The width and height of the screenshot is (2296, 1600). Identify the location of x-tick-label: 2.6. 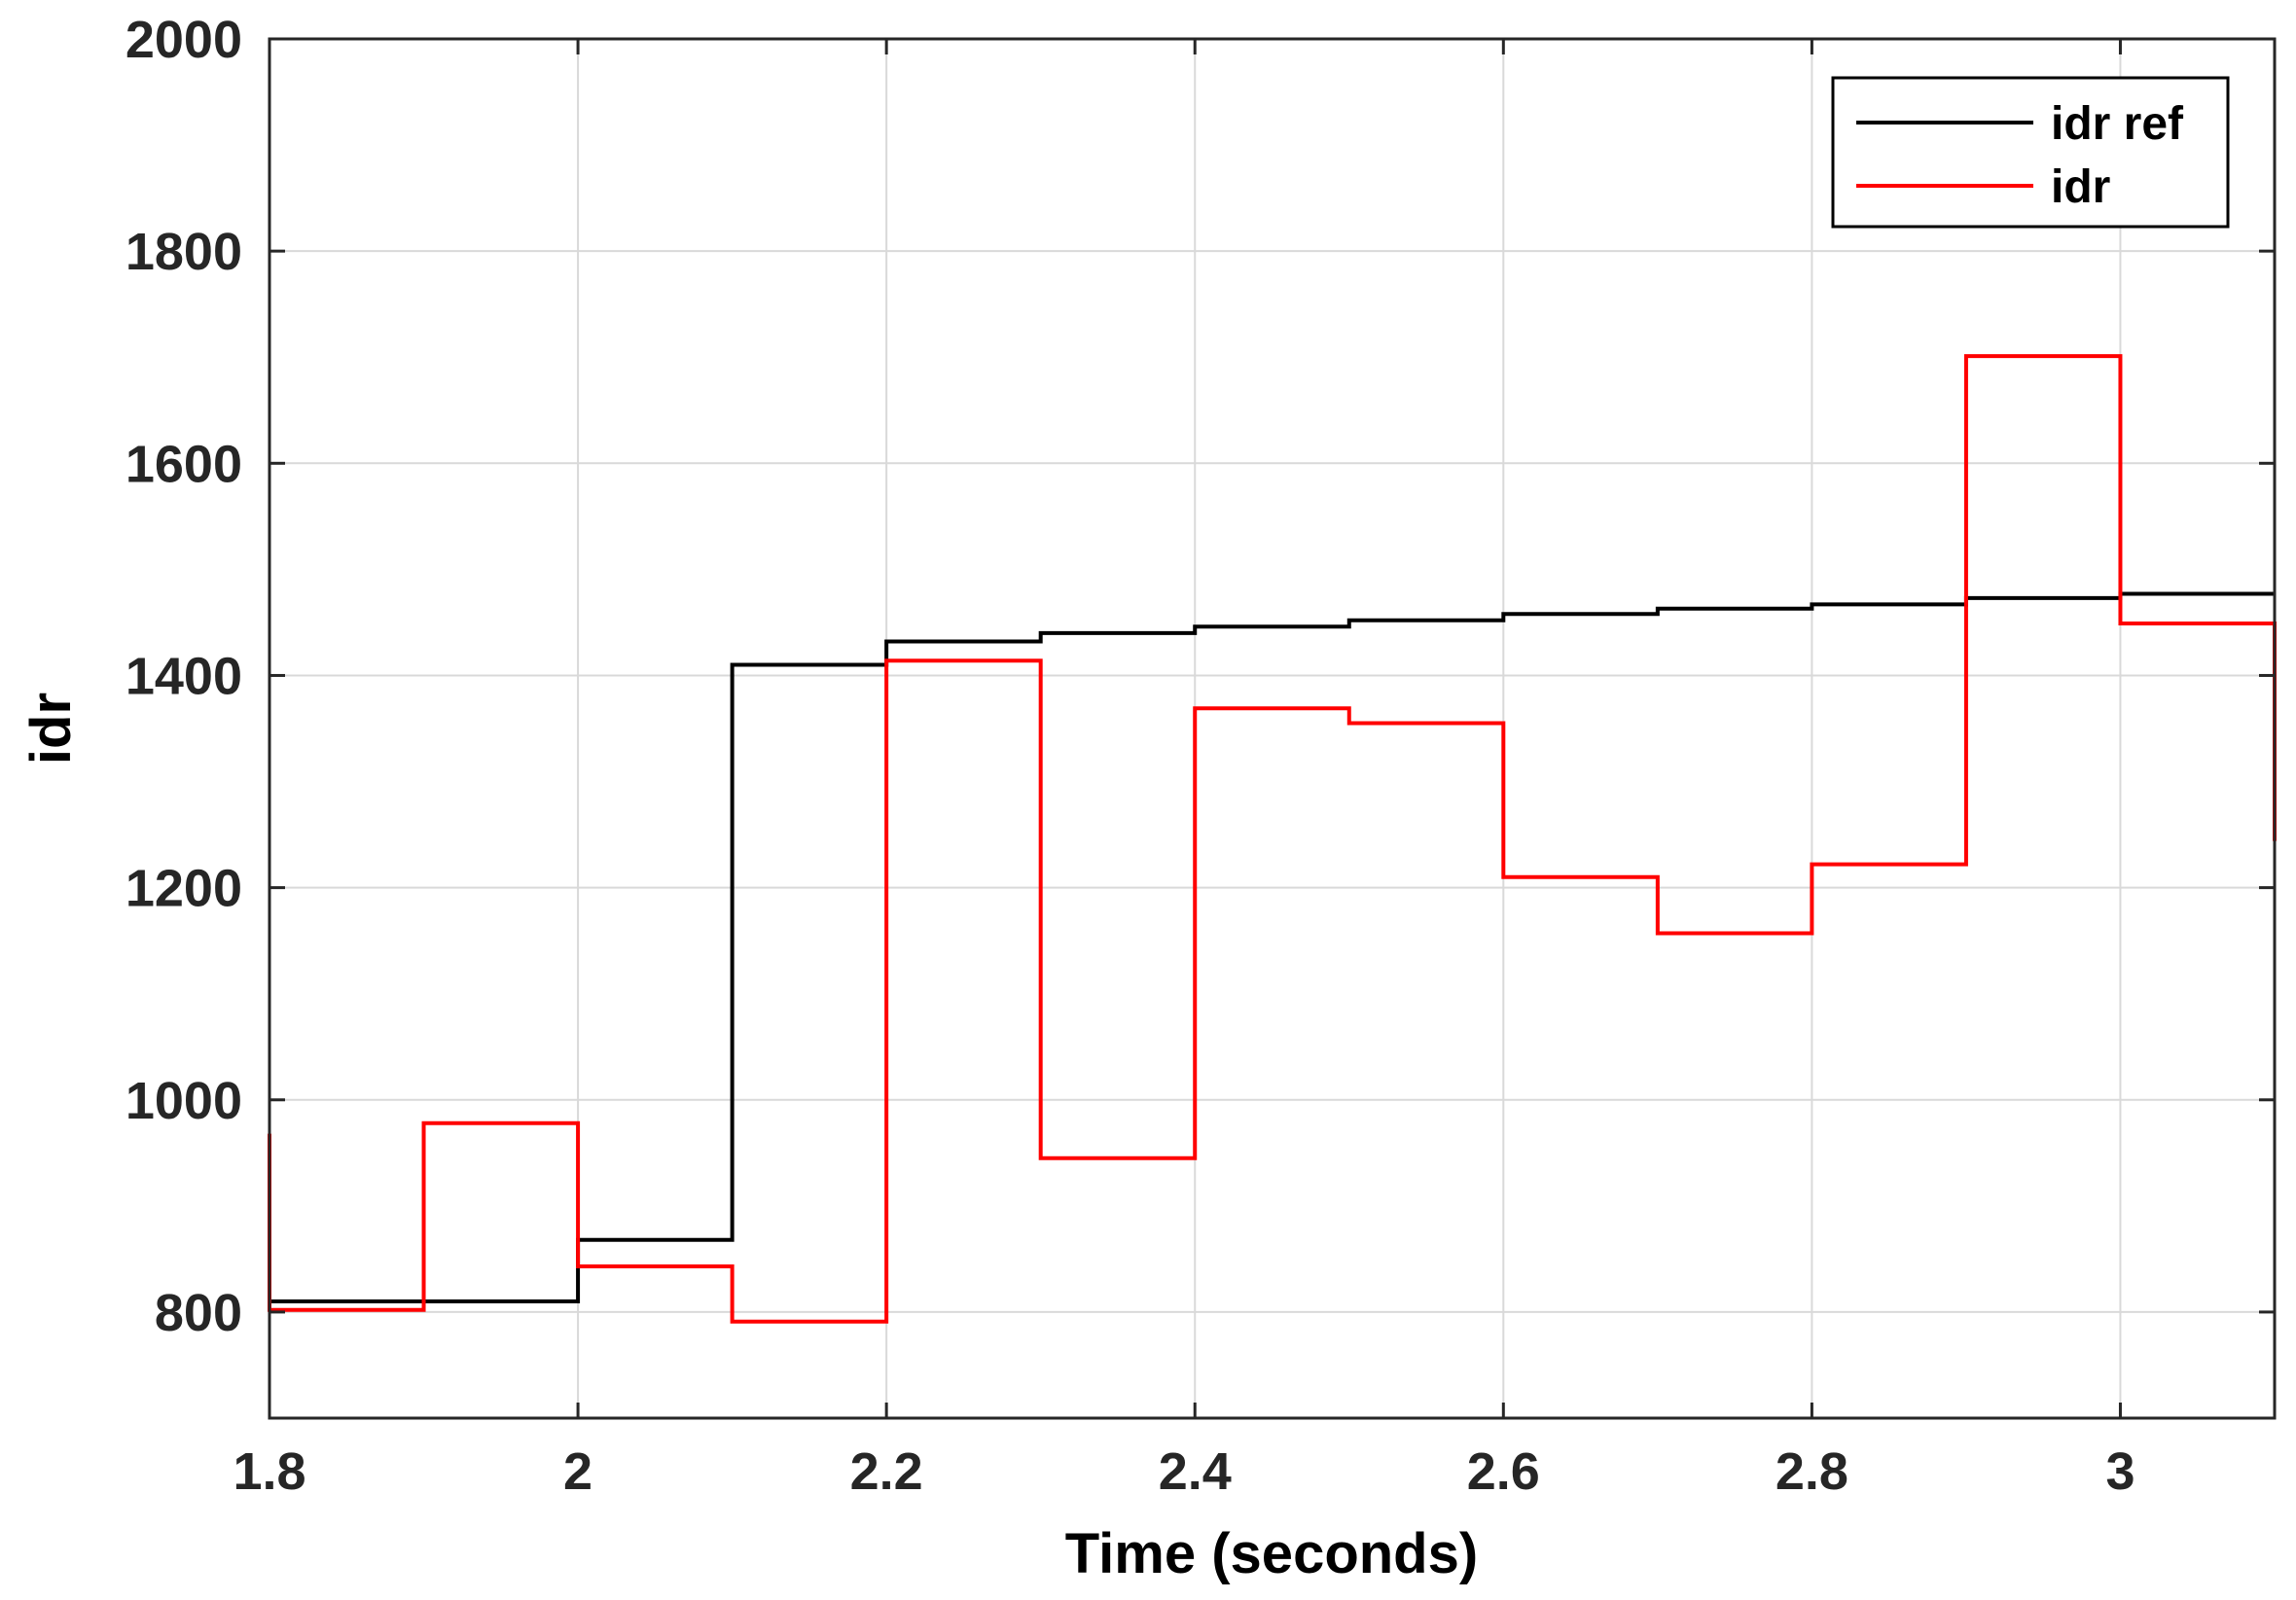
(1503, 1471).